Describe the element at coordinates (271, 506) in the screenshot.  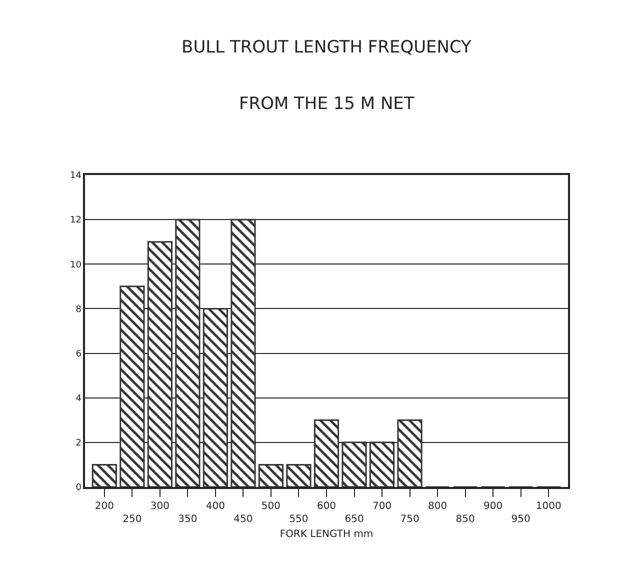
I see `x-tick-label: 500` at that location.